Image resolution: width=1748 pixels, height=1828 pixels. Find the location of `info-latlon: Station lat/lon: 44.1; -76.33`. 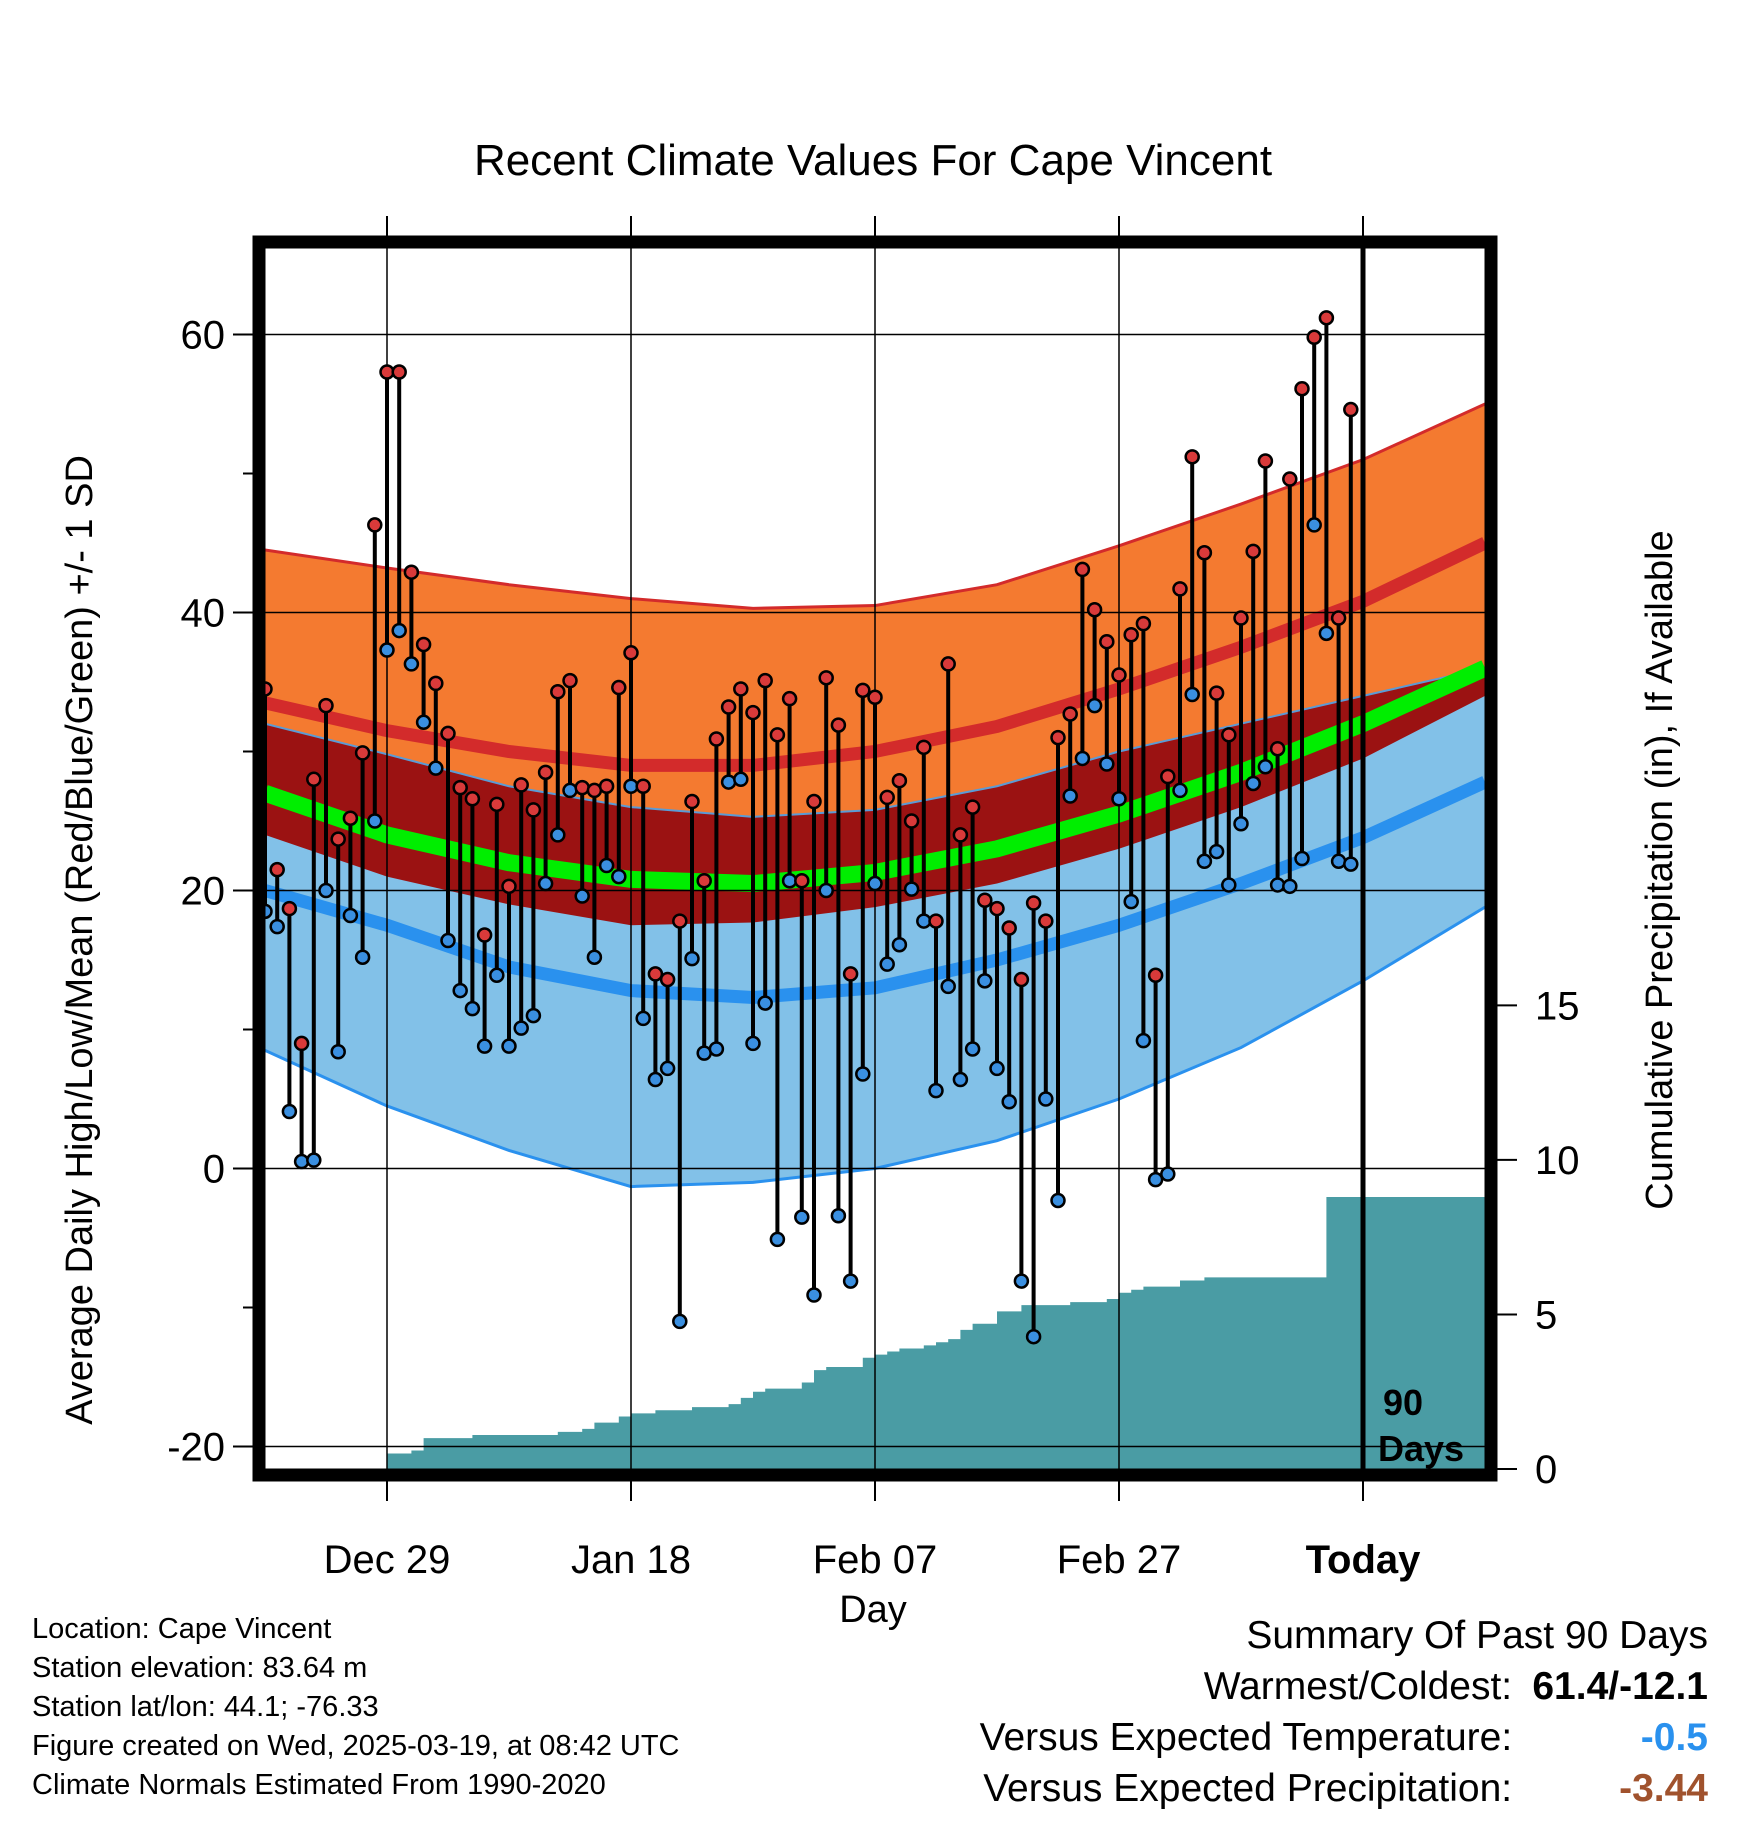

info-latlon: Station lat/lon: 44.1; -76.33 is located at coordinates (205, 1707).